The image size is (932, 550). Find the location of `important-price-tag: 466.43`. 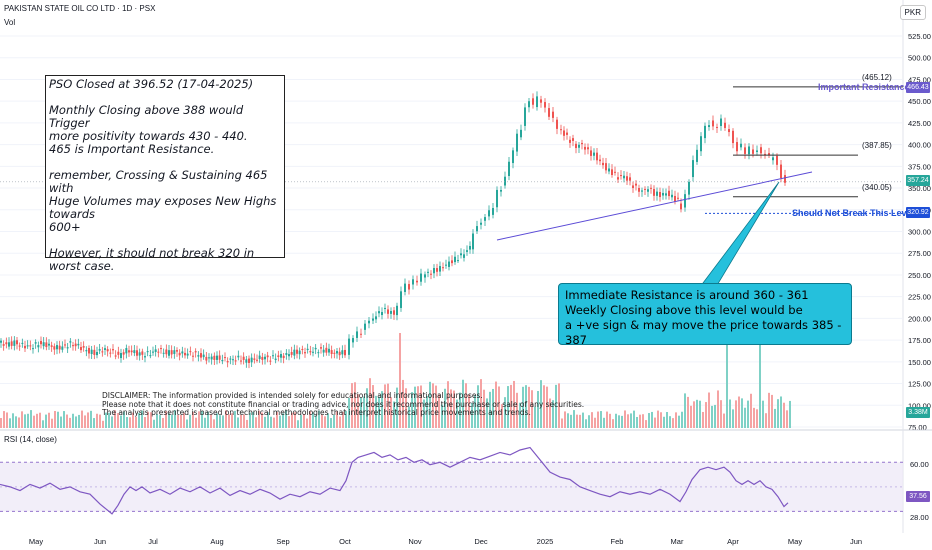

important-price-tag: 466.43 is located at coordinates (918, 87).